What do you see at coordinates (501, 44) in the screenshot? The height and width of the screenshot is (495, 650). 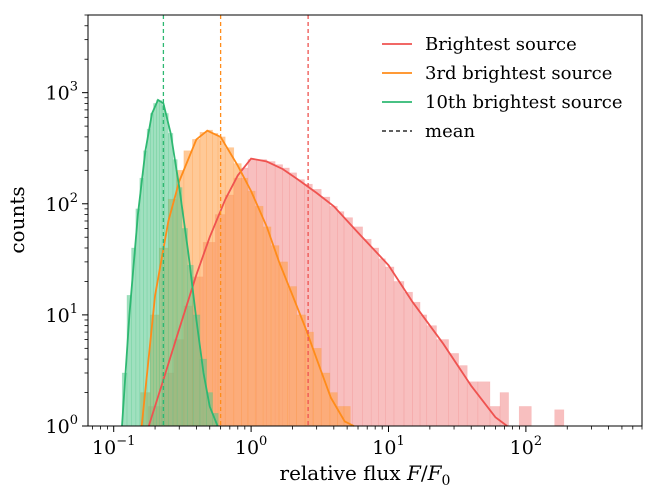 I see `legend-label: Brightest source` at bounding box center [501, 44].